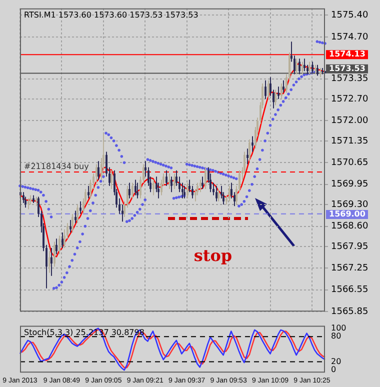  What do you see at coordinates (347, 54) in the screenshot?
I see `ref-line-label: 1574.13` at bounding box center [347, 54].